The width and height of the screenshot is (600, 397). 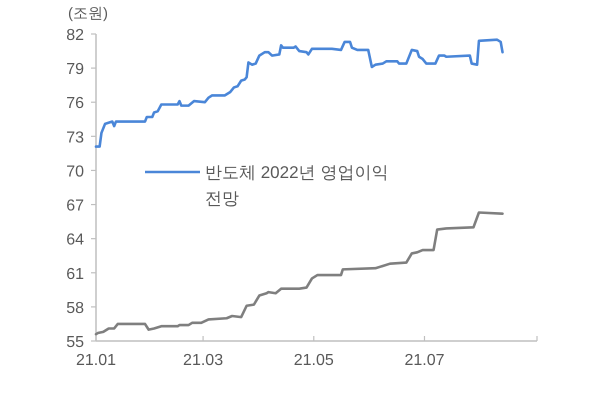 What do you see at coordinates (75, 137) in the screenshot?
I see `y-tick-label: 73` at bounding box center [75, 137].